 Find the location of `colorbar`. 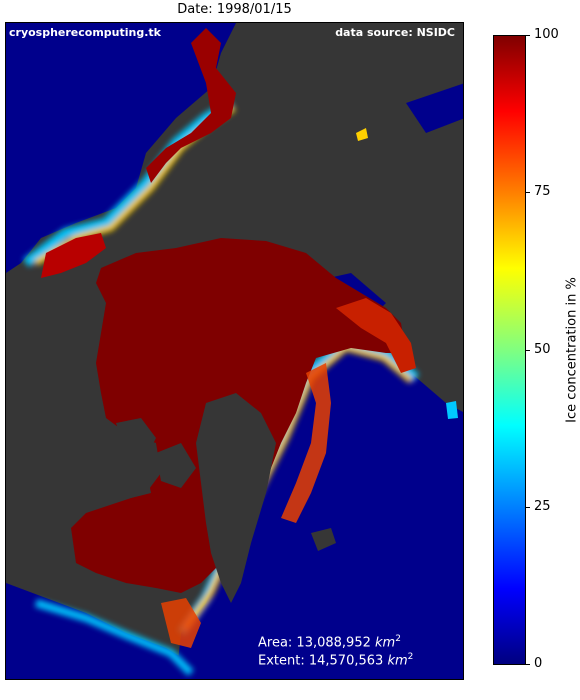

colorbar is located at coordinates (509, 350).